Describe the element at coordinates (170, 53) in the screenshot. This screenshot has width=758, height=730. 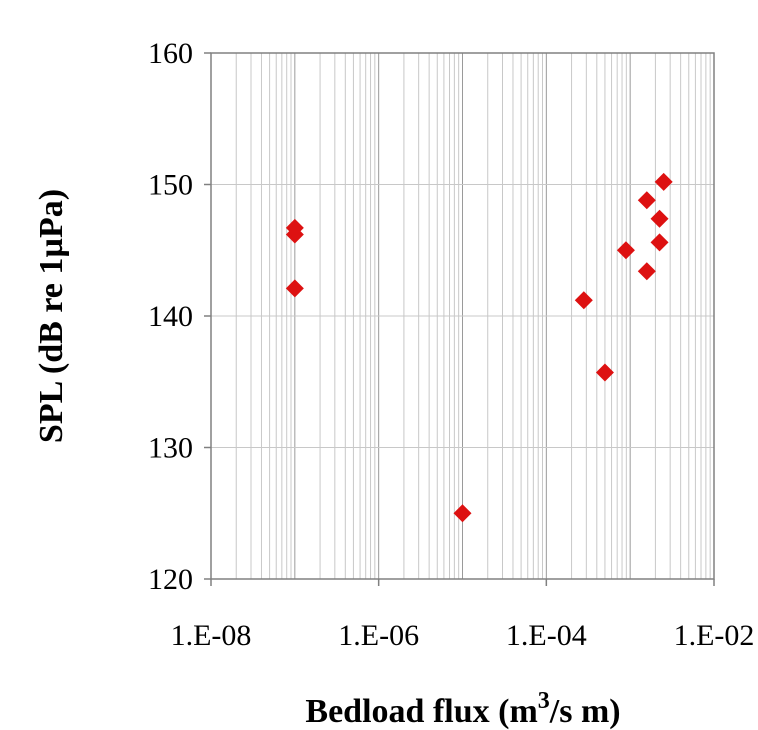
I see `y-tick-label: 160` at that location.